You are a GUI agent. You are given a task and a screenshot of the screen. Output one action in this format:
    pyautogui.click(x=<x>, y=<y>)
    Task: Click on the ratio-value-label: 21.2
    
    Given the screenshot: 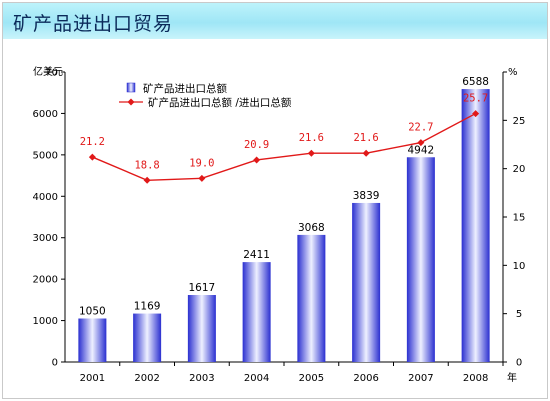 What is the action you would take?
    pyautogui.click(x=92, y=142)
    